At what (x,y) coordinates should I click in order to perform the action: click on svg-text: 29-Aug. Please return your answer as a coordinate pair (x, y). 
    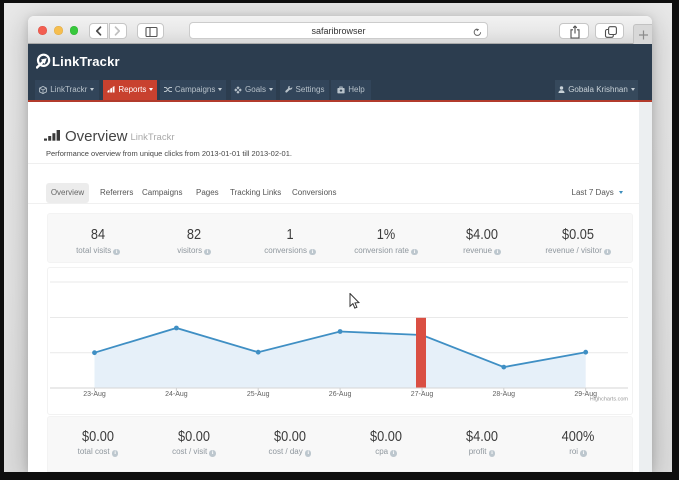
    Looking at the image, I should click on (585, 394).